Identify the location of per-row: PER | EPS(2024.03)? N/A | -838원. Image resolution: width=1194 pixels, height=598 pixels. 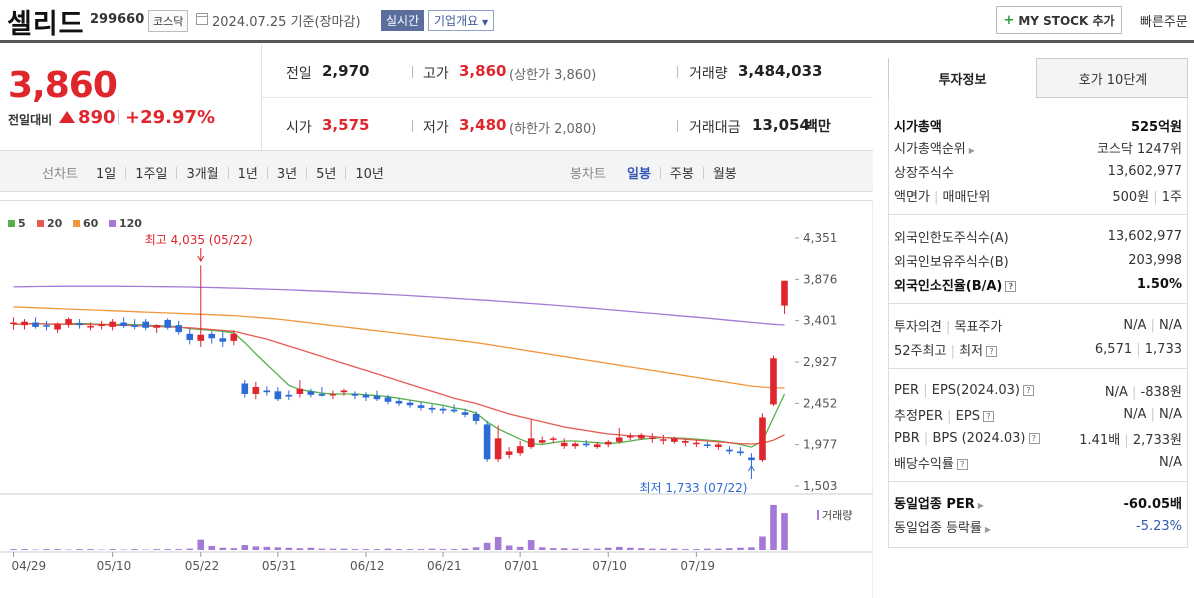
(1038, 390).